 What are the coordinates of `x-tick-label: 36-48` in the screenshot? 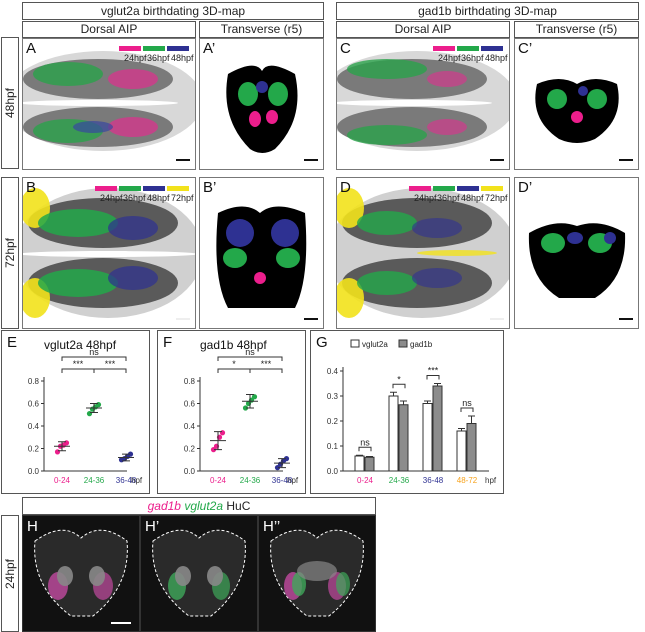 It's located at (282, 480).